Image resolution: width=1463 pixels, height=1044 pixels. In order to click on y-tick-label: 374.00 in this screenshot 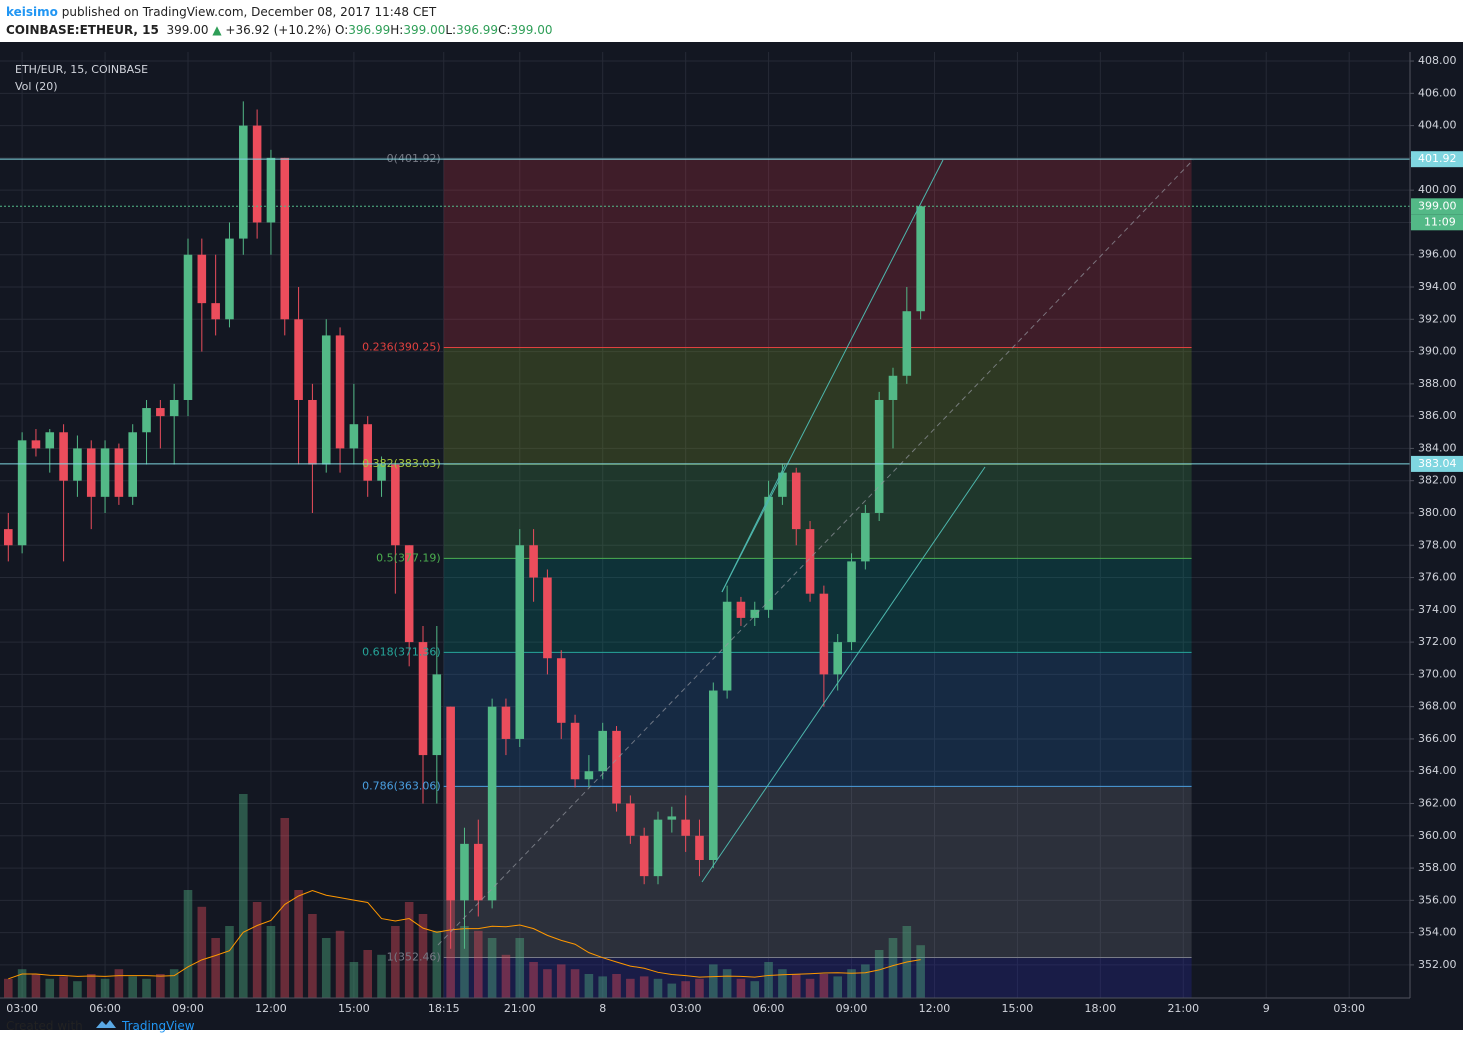, I will do `click(1437, 609)`.